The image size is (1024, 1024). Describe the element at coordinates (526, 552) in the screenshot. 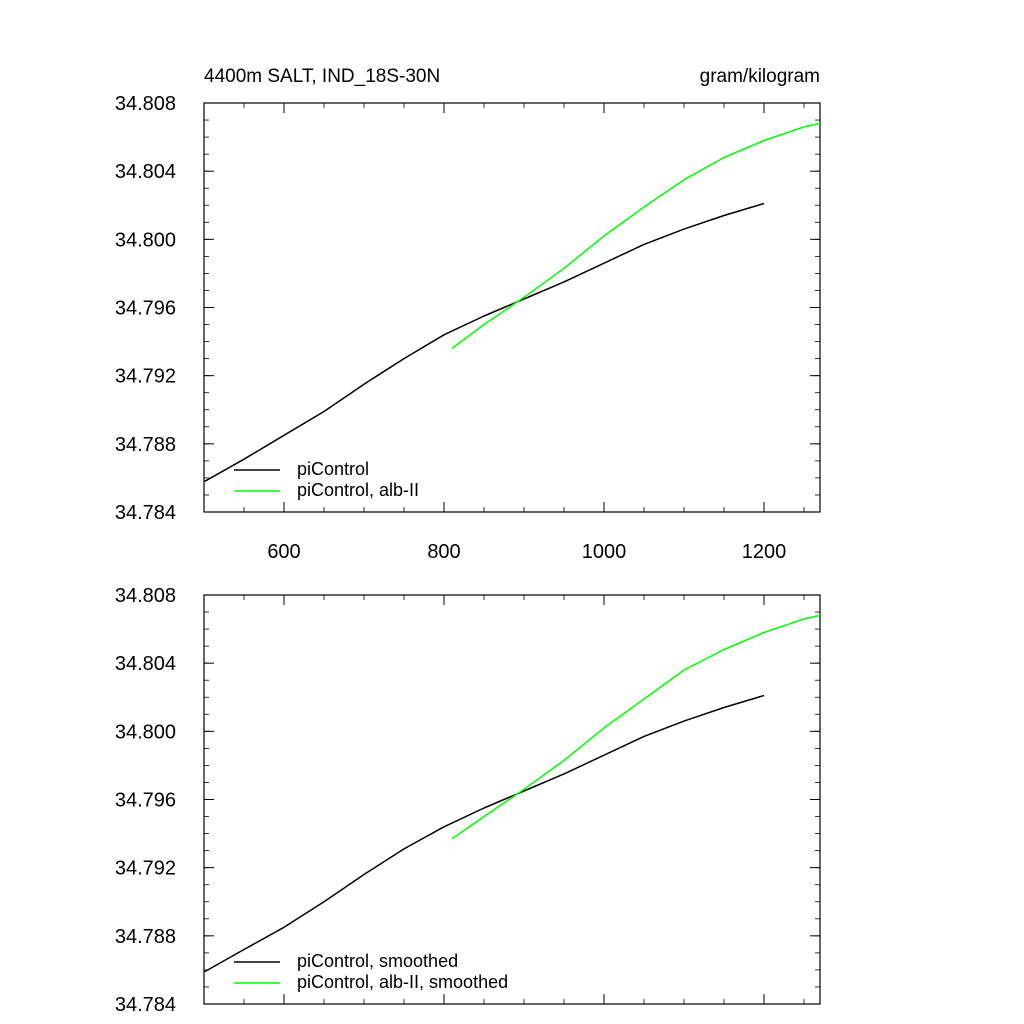

I see `top-panel-xtick-labels: 600 800 1000 1200` at that location.